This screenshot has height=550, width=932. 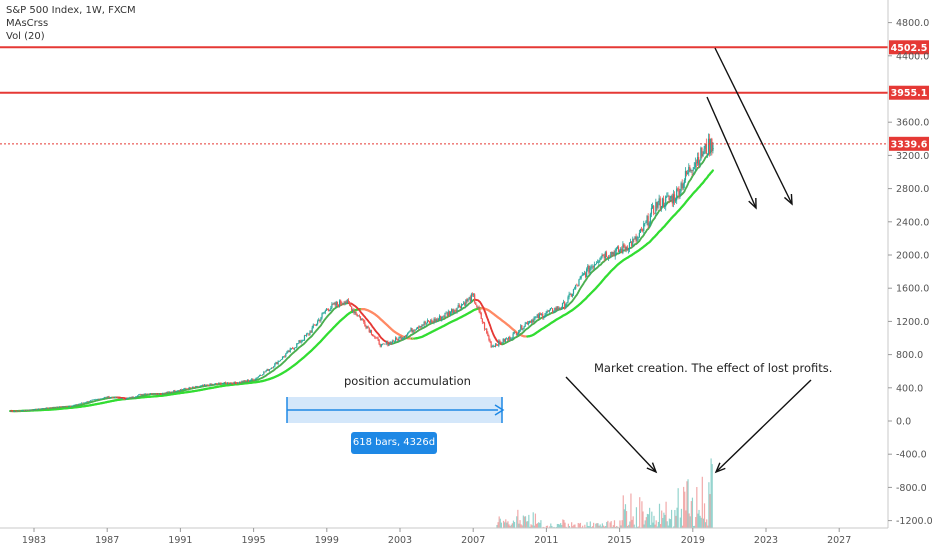 I want to click on level-price-label: 3339.6, so click(x=909, y=144).